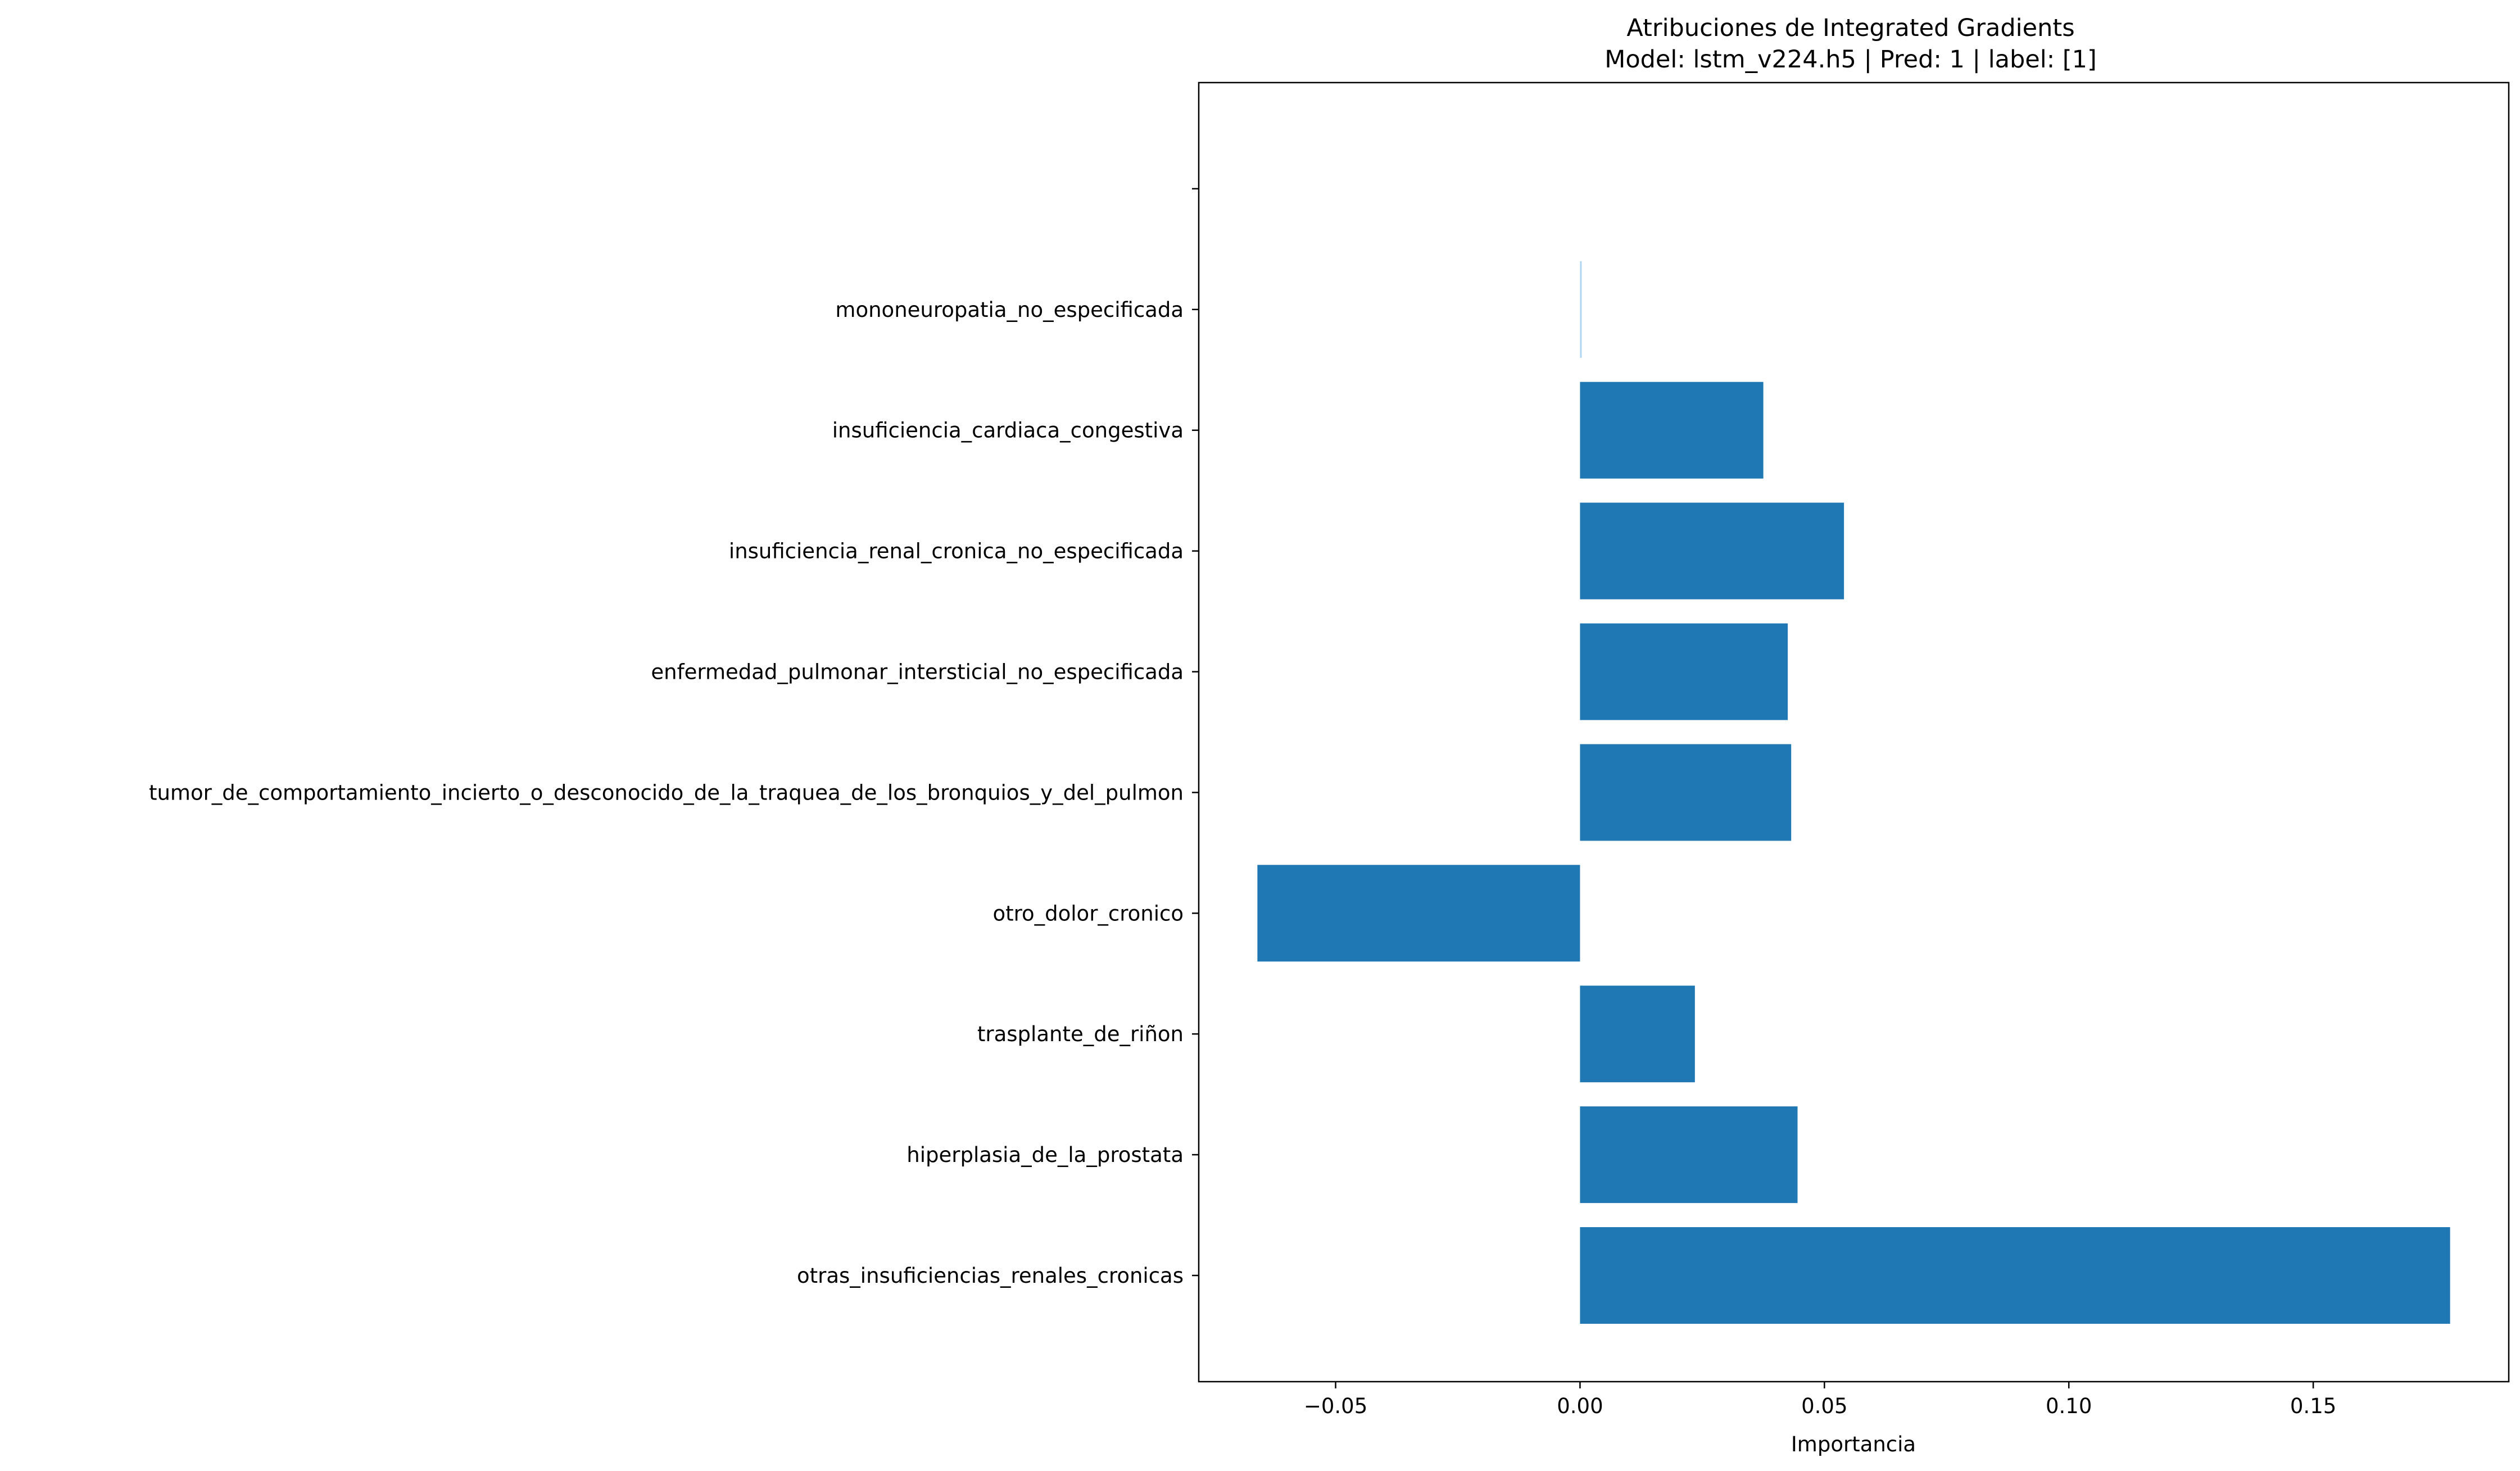  Describe the element at coordinates (1080, 1034) in the screenshot. I see `y-tick-label: trasplante_de_riñon` at that location.